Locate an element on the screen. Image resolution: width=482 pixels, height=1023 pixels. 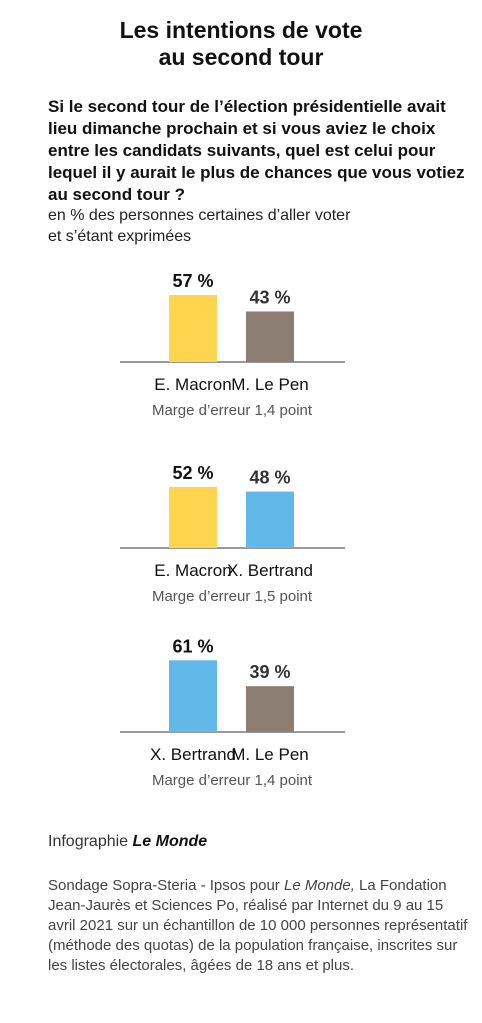
source-brand: Le Monde, is located at coordinates (319, 885).